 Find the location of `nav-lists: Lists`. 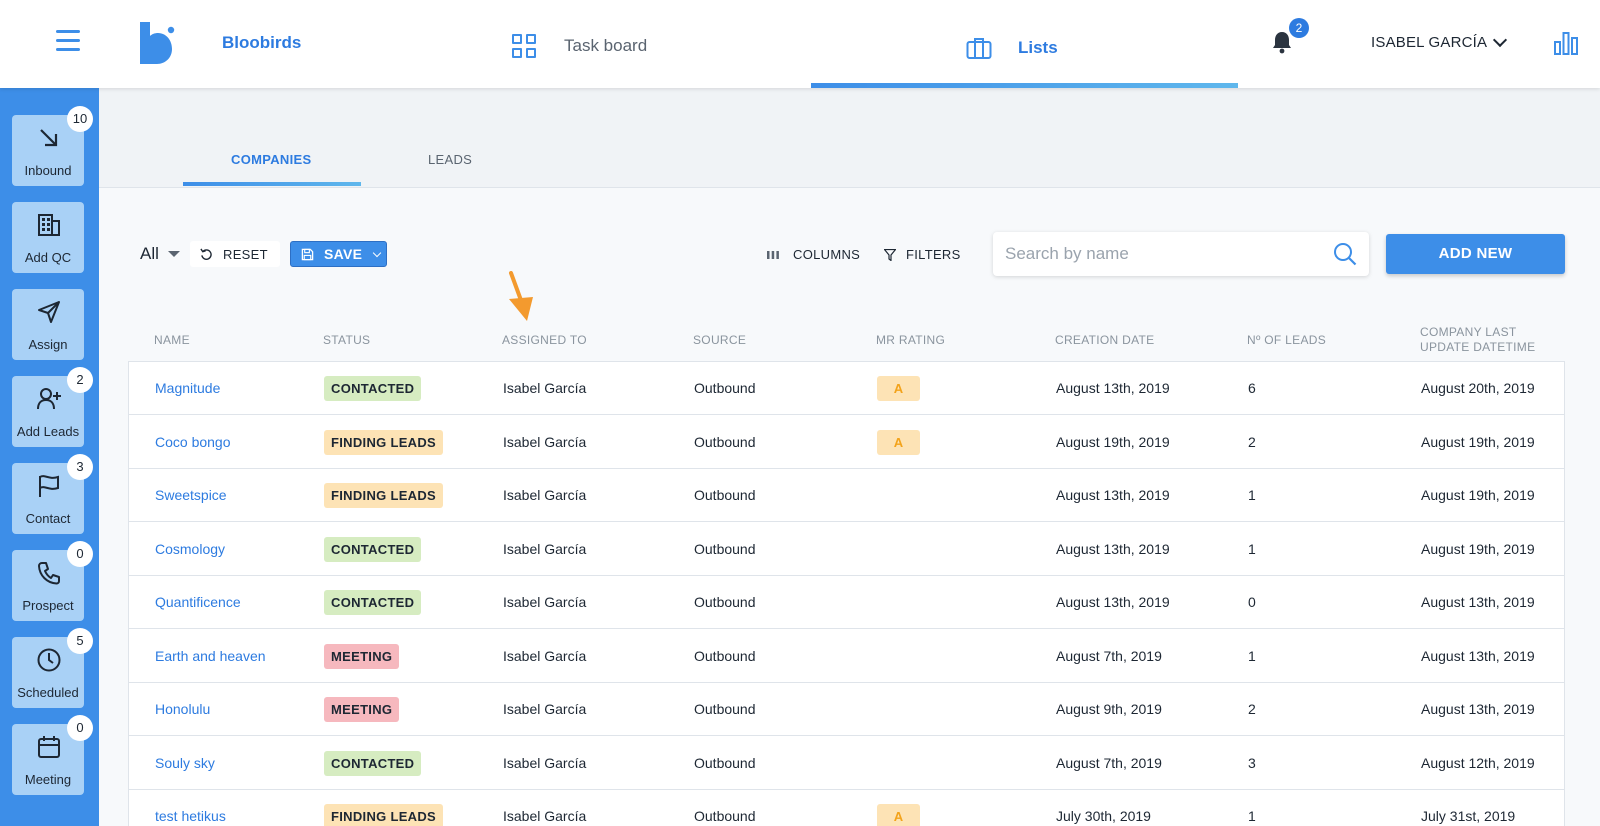

nav-lists: Lists is located at coordinates (1024, 44).